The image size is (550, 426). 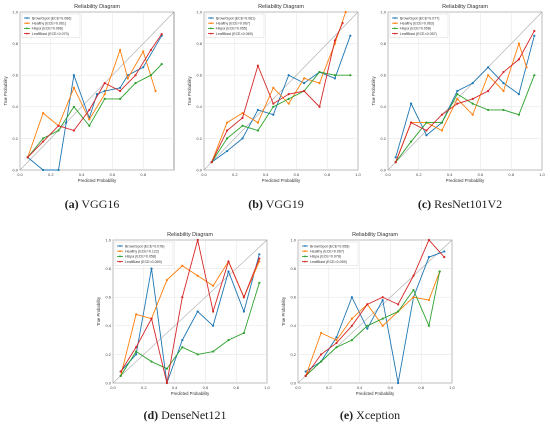 What do you see at coordinates (284, 204) in the screenshot?
I see `caption-name: VGG19` at bounding box center [284, 204].